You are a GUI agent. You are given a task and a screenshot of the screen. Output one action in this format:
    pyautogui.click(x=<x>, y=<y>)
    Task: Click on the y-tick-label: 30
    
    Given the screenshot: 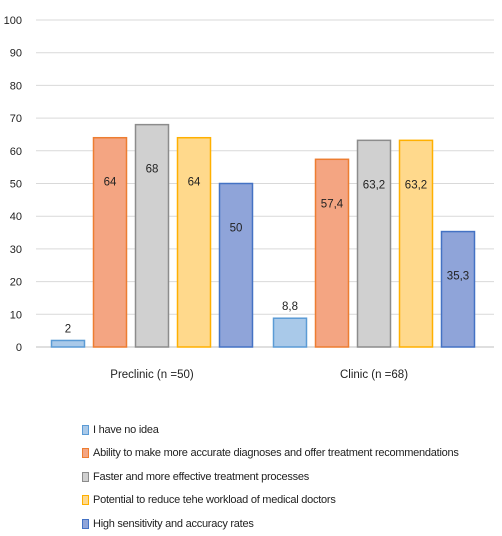 What is the action you would take?
    pyautogui.click(x=16, y=250)
    